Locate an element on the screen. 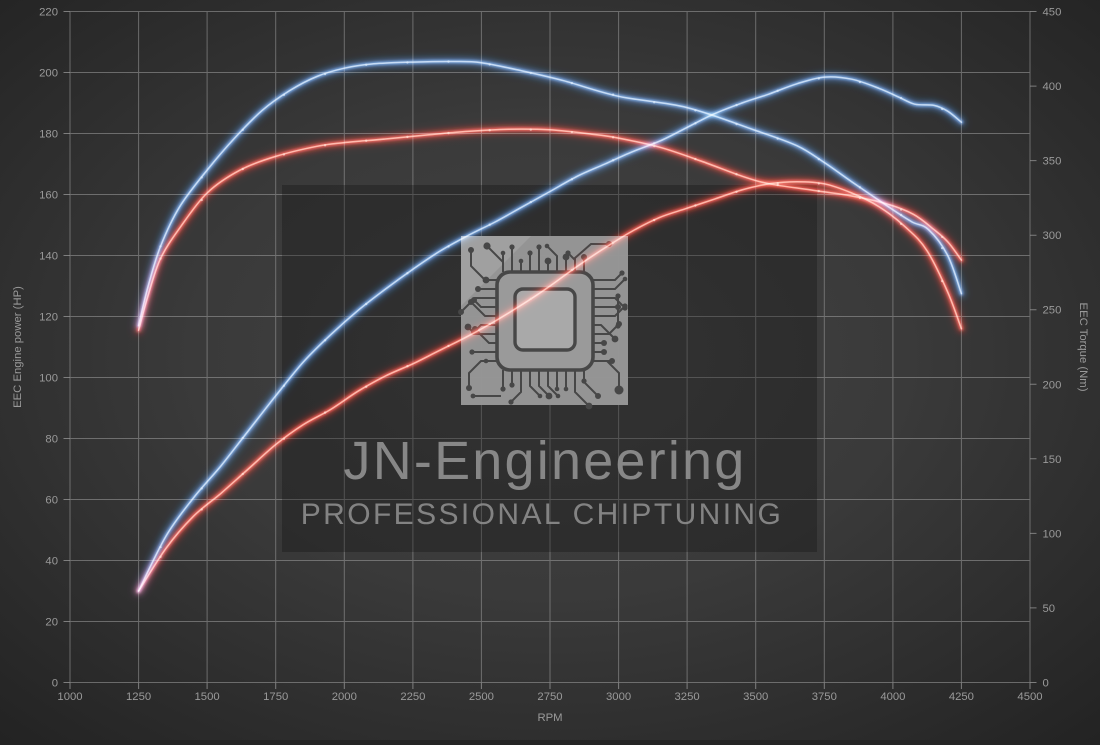 This screenshot has width=1100, height=745. svg-text: 2750 is located at coordinates (549, 697).